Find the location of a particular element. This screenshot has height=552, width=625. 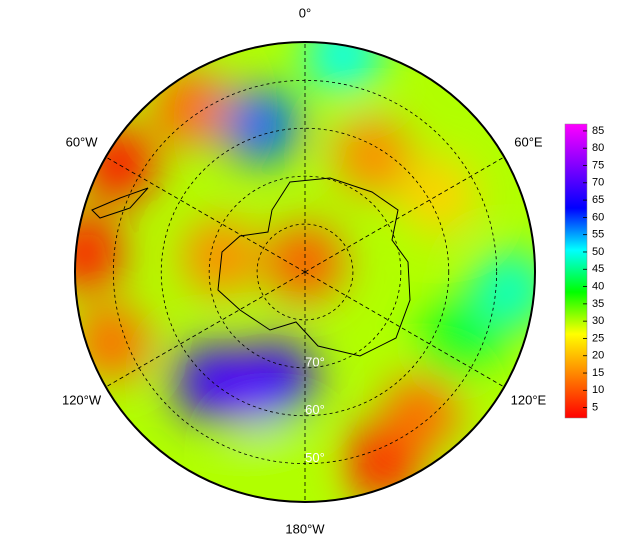

longitude-label: 60°E is located at coordinates (528, 141).